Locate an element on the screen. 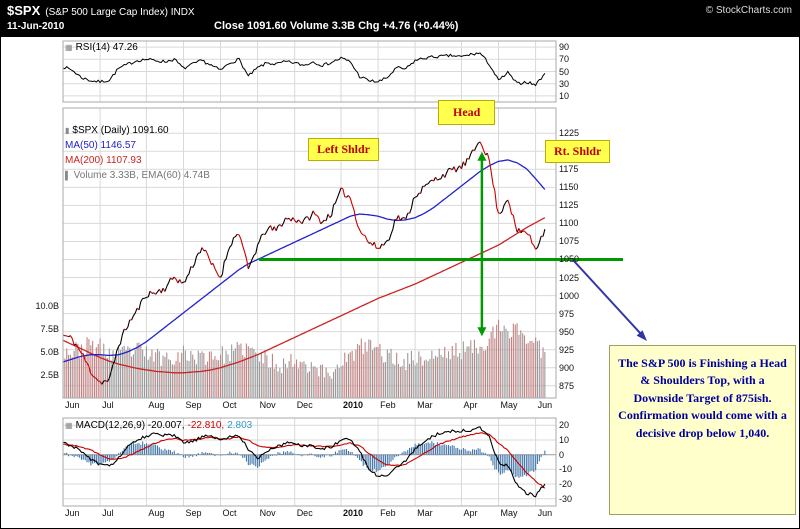 The width and height of the screenshot is (800, 529). macd-axis-tick: 20 is located at coordinates (564, 425).